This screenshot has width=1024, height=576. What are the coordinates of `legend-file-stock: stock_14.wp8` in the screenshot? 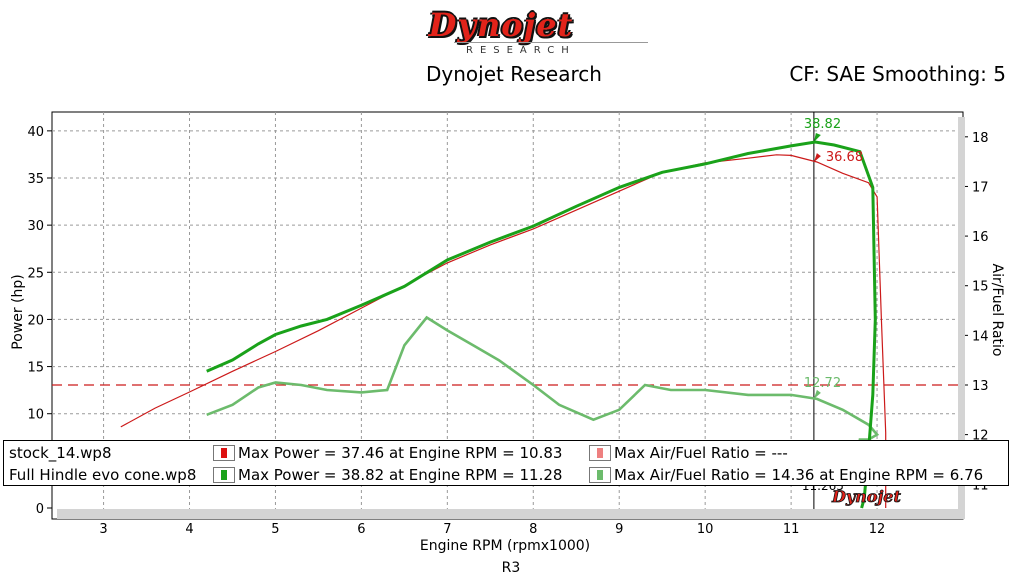 It's located at (60, 453).